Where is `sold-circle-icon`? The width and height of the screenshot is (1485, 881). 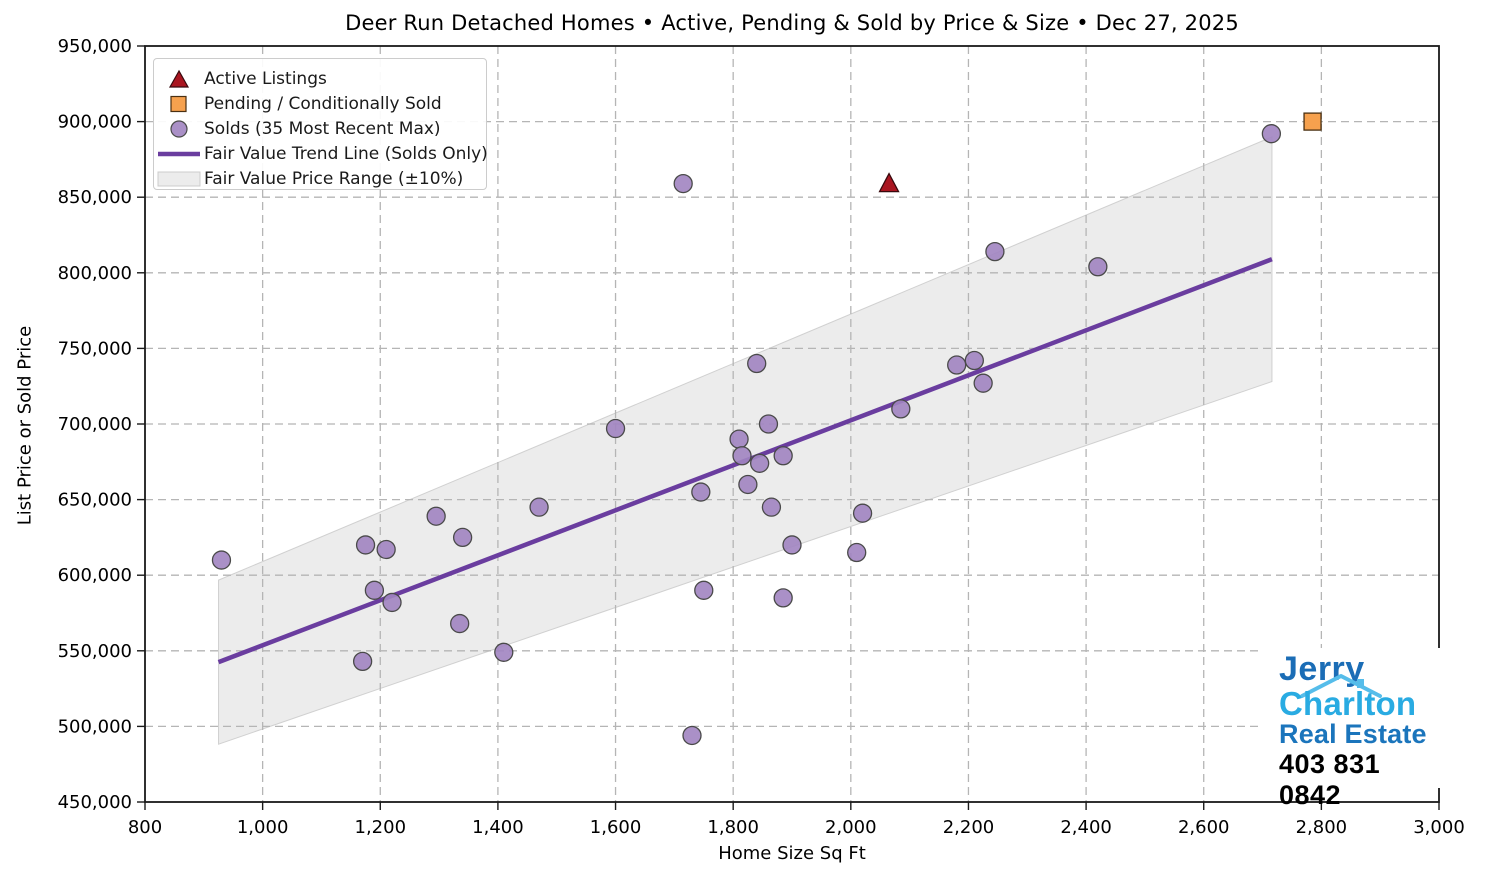
sold-circle-icon is located at coordinates (179, 129).